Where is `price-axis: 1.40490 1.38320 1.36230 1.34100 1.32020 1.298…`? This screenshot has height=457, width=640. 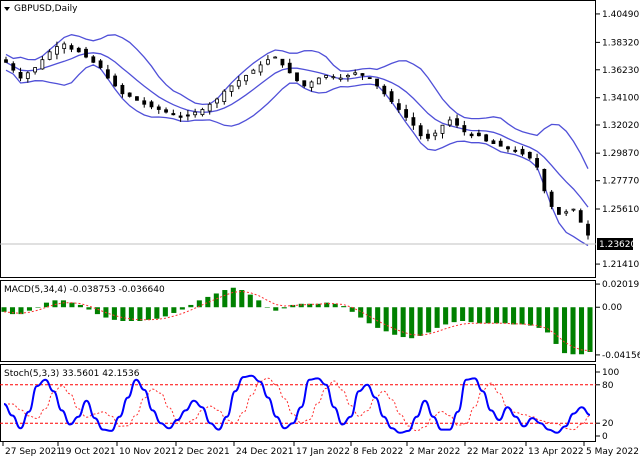 price-axis: 1.40490 1.38320 1.36230 1.34100 1.32020 1.298… is located at coordinates (617, 140).